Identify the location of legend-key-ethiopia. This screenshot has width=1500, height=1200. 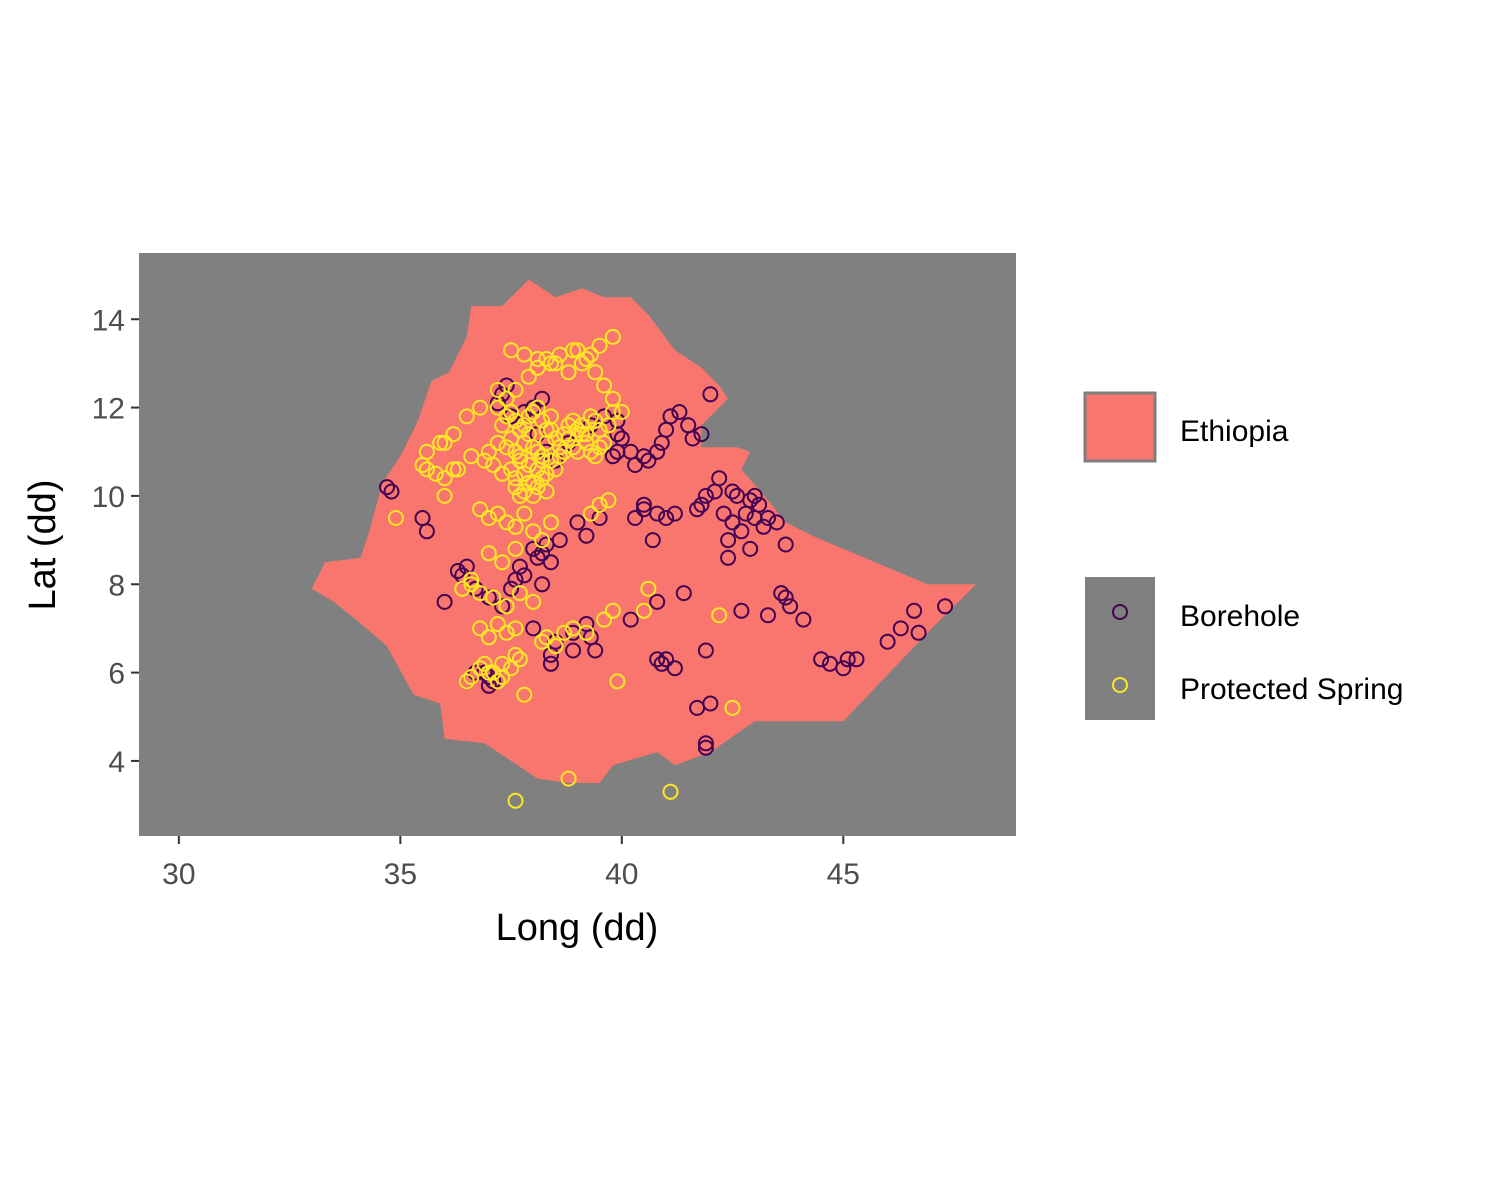
(1120, 427).